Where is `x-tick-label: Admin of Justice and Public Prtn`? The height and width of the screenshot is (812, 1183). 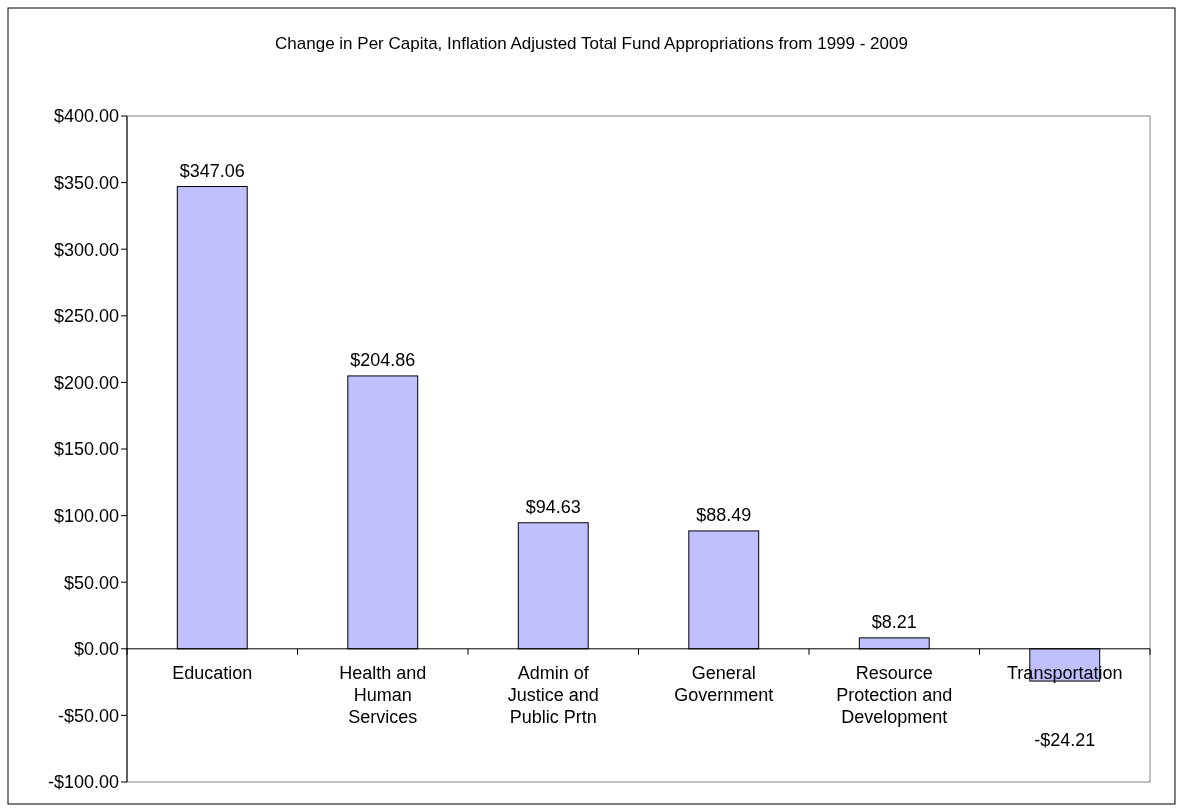 x-tick-label: Admin of Justice and Public Prtn is located at coordinates (553, 694).